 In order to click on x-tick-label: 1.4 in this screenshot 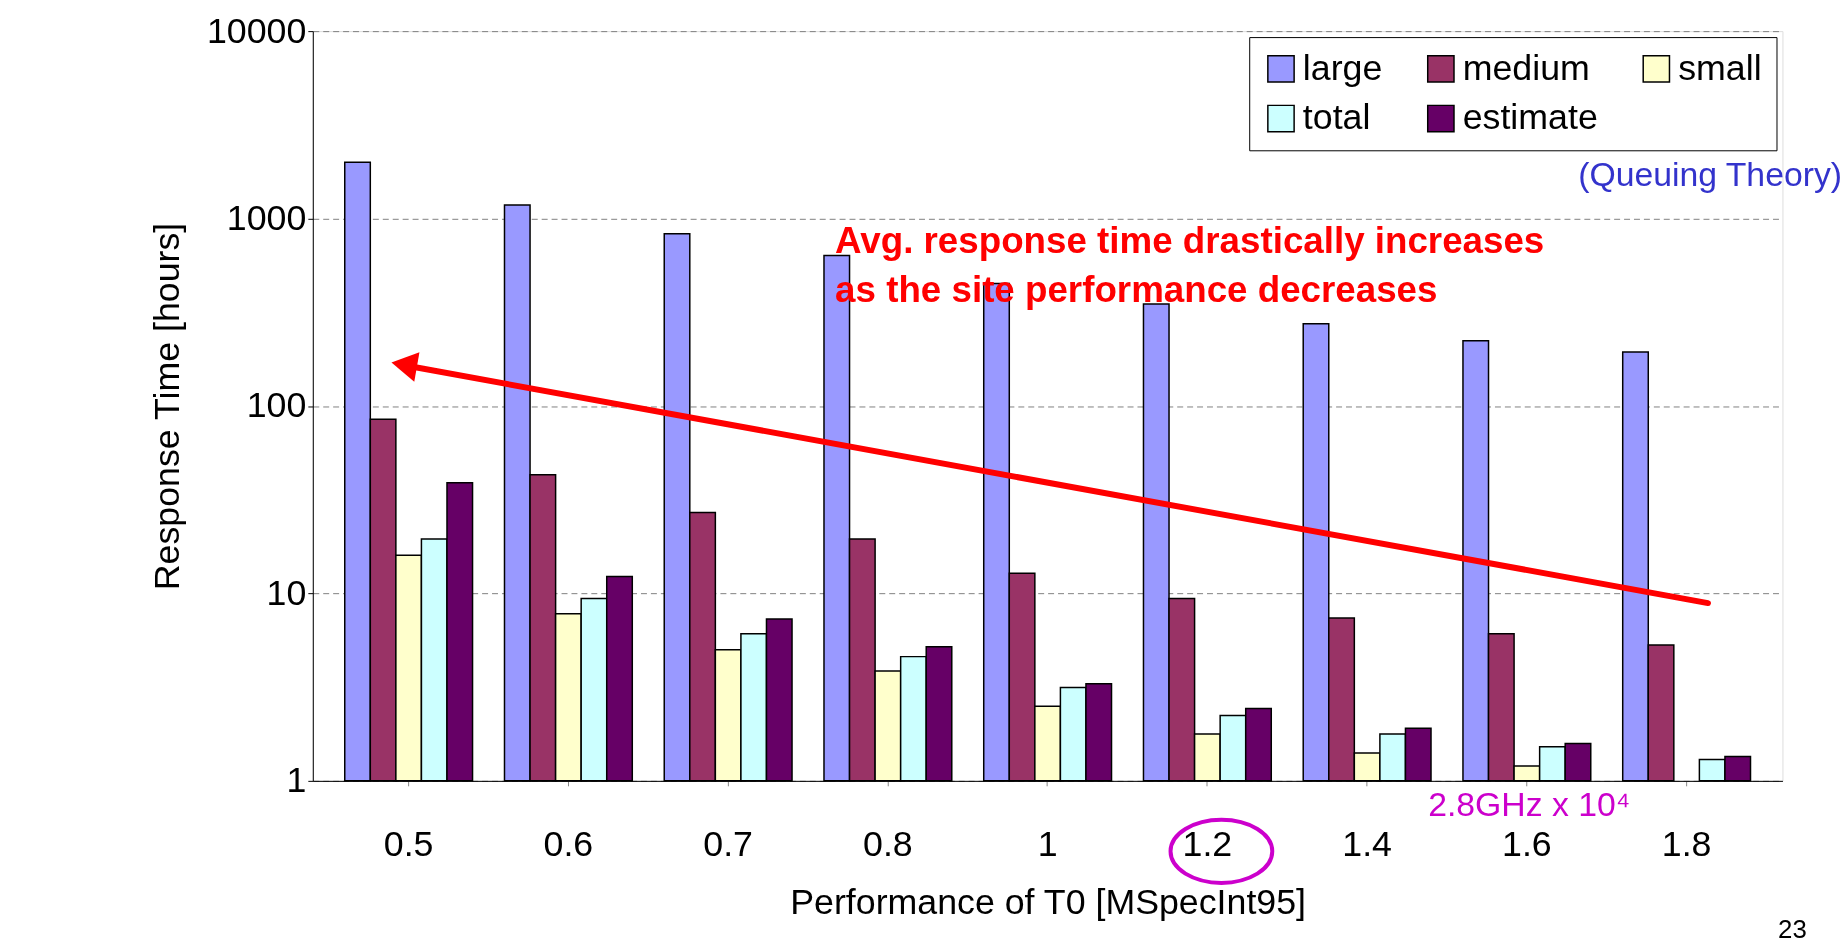, I will do `click(1367, 843)`.